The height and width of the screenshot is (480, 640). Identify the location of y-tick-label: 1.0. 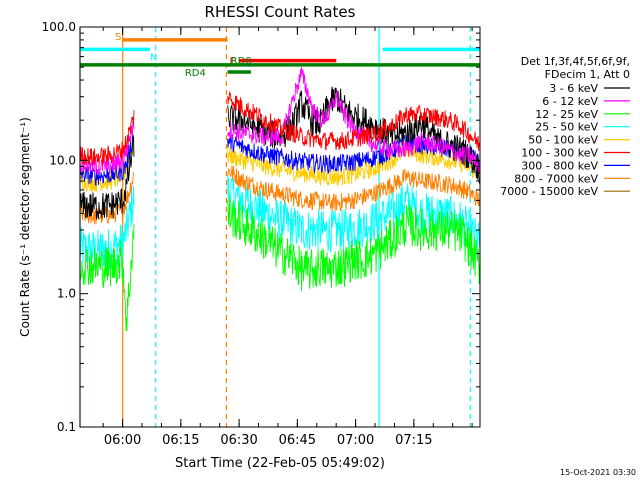
(66, 294).